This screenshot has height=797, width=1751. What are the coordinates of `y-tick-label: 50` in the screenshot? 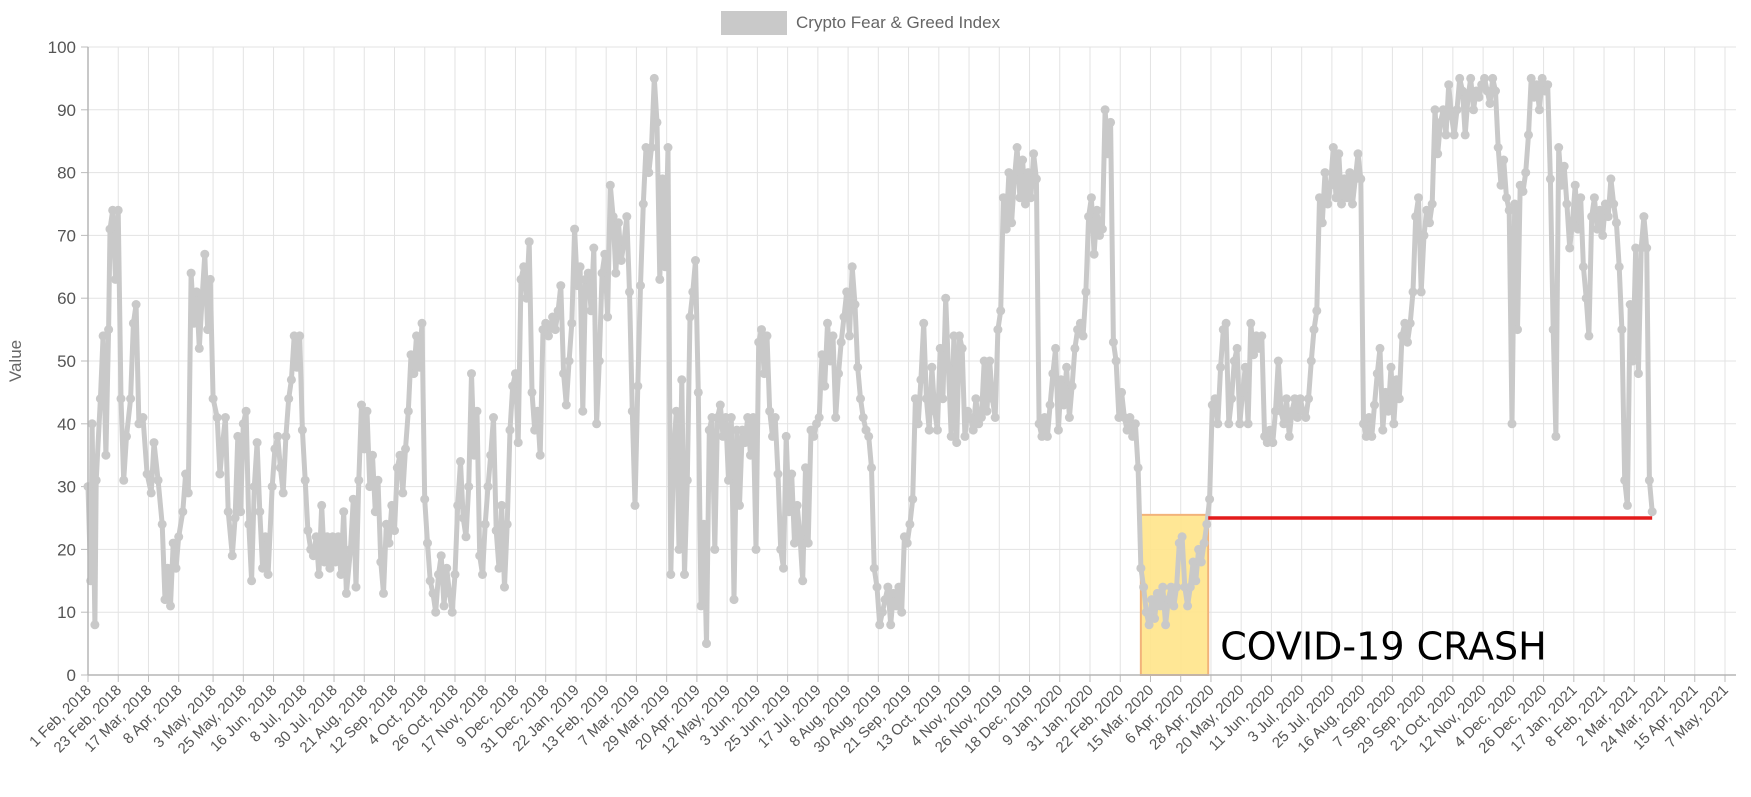 It's located at (66, 361).